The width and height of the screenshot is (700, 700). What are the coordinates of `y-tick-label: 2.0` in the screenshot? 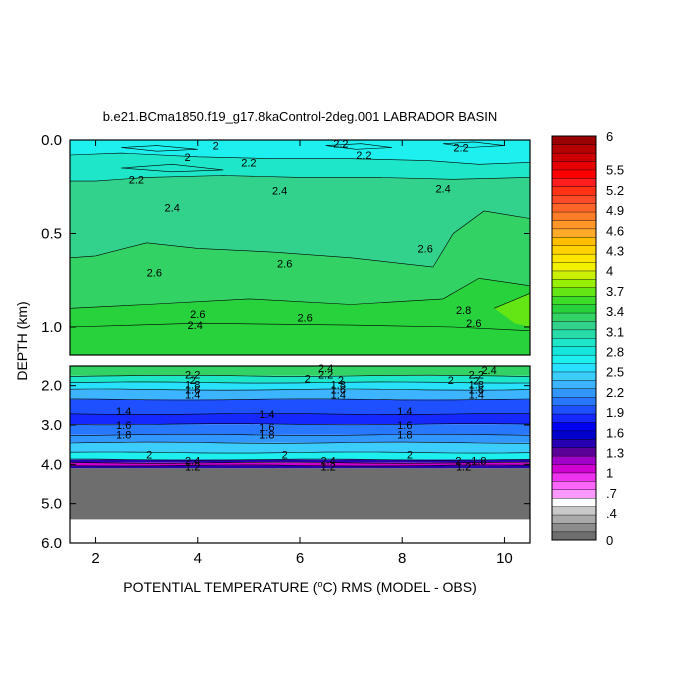 It's located at (51, 386).